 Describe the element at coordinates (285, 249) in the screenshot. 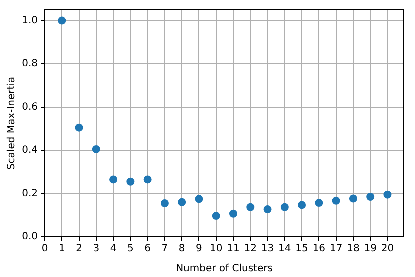

I see `x-tick-label: 14` at that location.